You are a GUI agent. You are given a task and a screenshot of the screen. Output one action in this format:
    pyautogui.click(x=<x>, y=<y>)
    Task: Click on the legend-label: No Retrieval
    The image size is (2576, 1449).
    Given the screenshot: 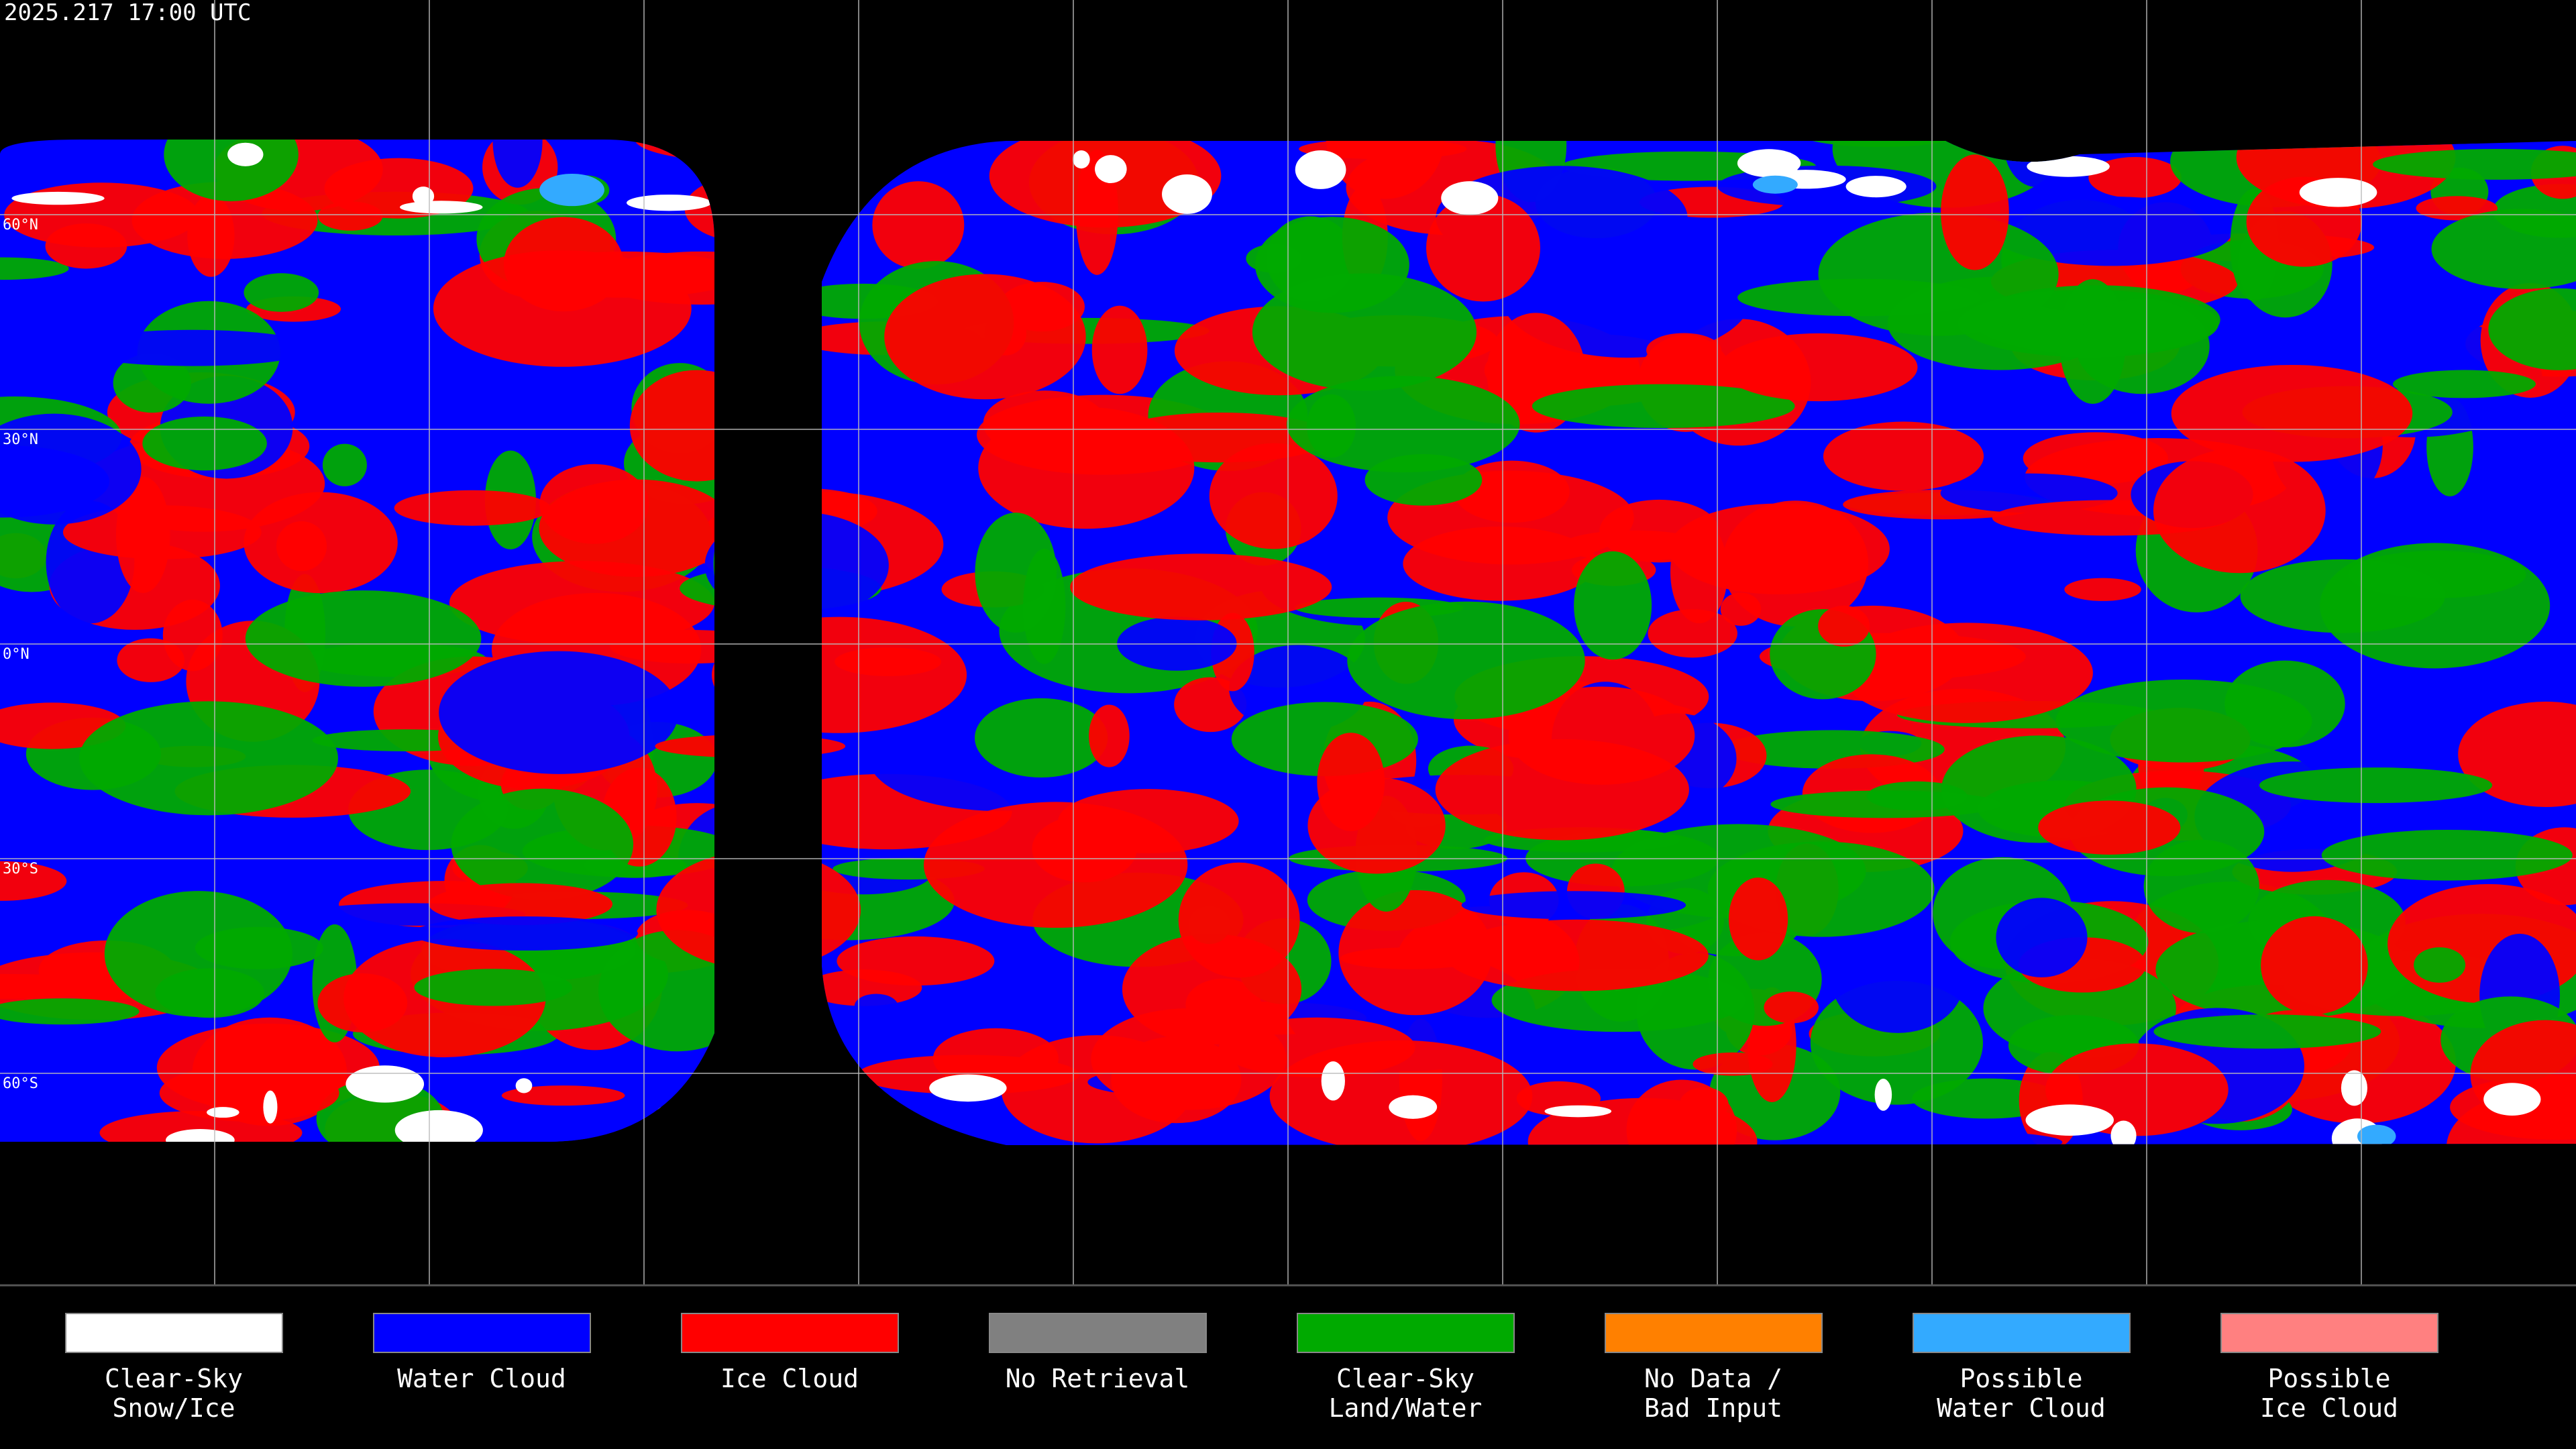 What is the action you would take?
    pyautogui.click(x=1098, y=1378)
    